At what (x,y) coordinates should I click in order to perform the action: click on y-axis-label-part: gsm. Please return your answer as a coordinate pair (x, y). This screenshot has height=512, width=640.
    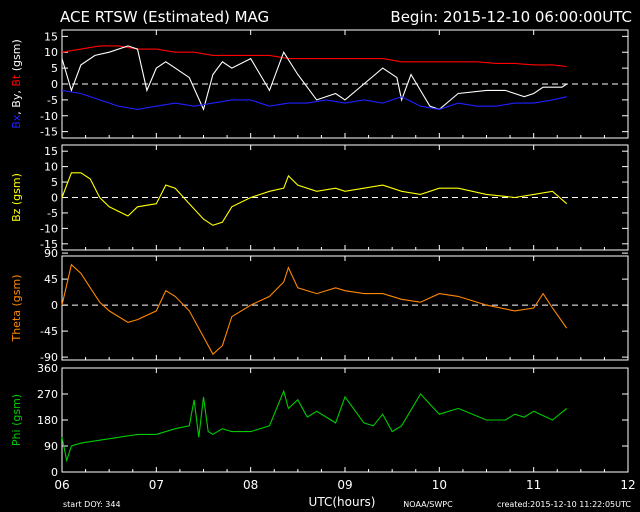
    Looking at the image, I should click on (16, 55).